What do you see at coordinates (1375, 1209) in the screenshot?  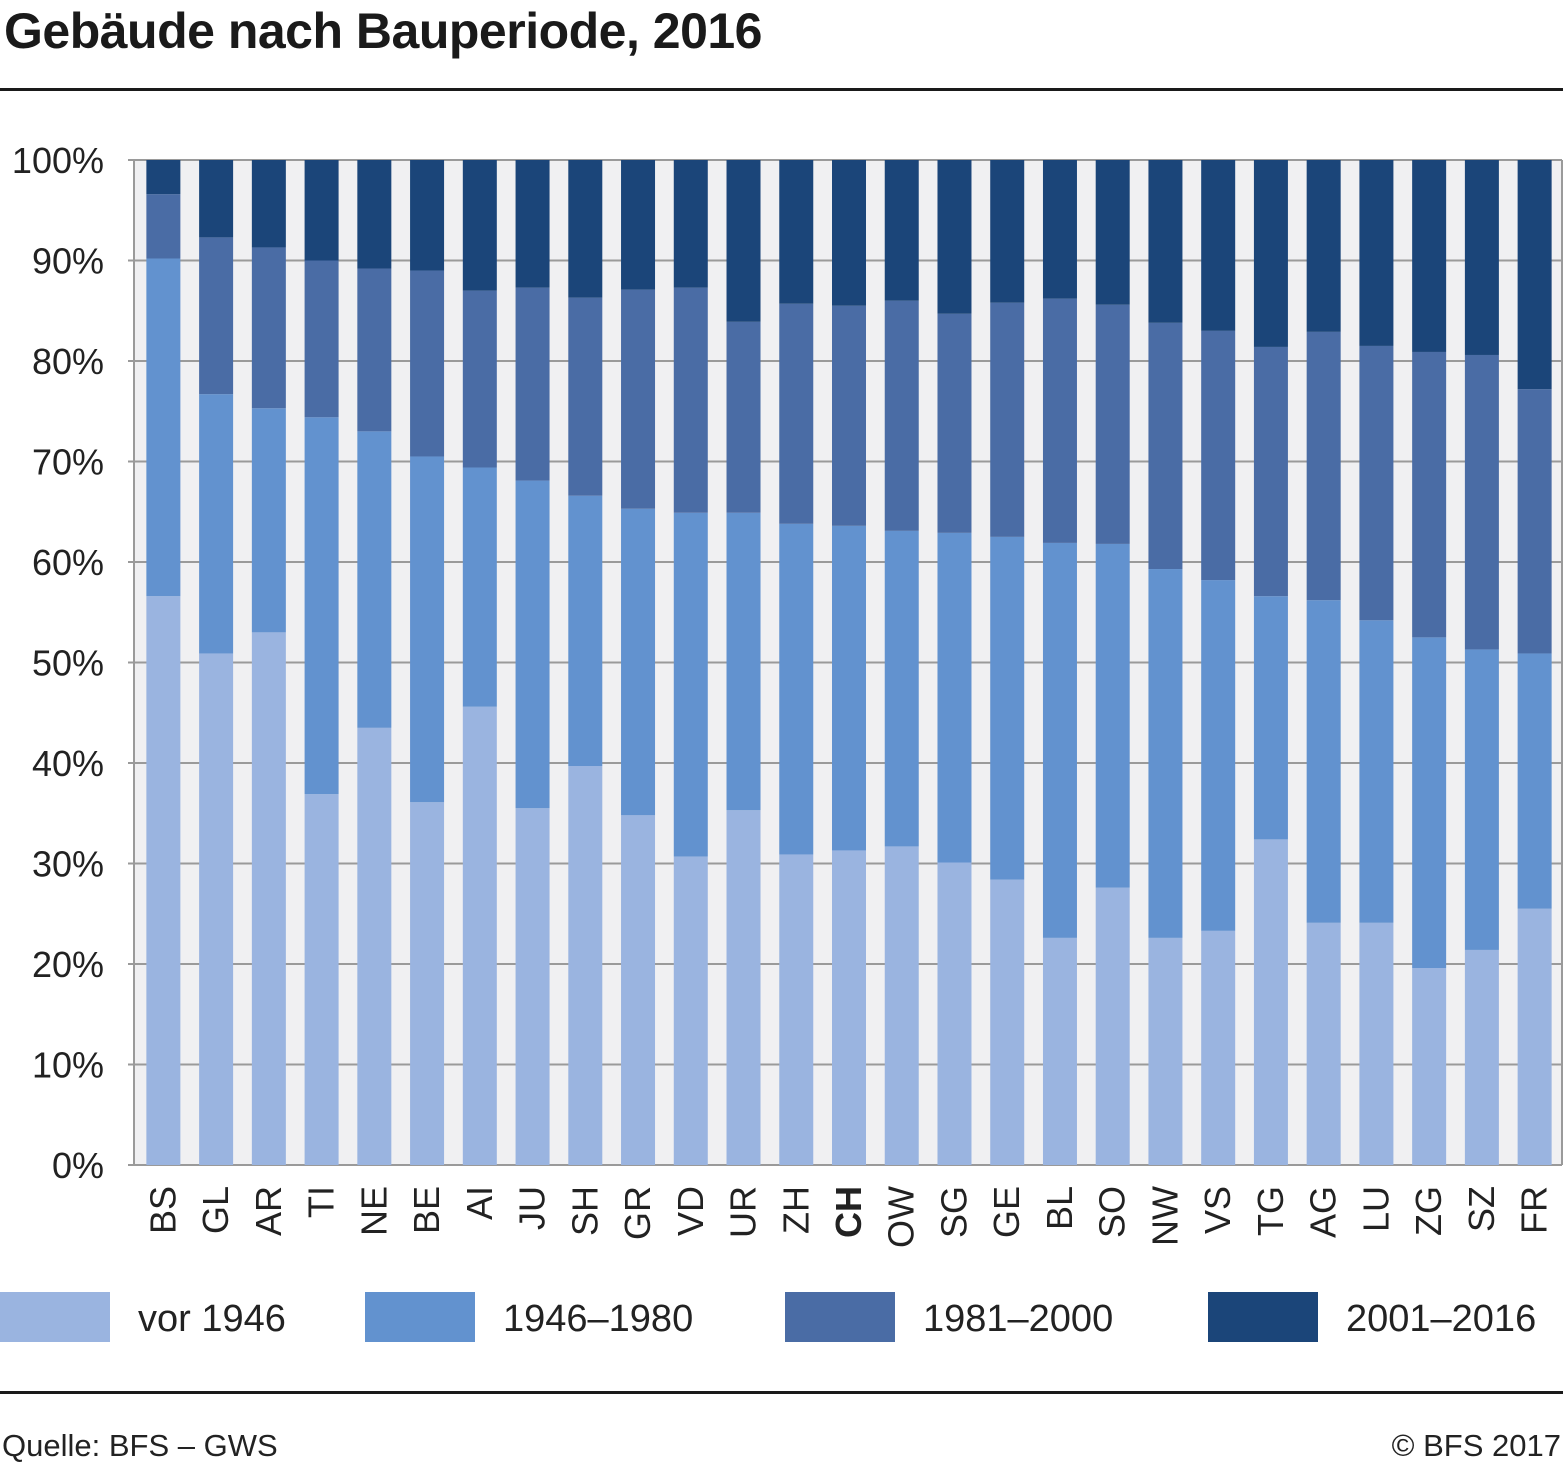 I see `x-tick-label: LU` at bounding box center [1375, 1209].